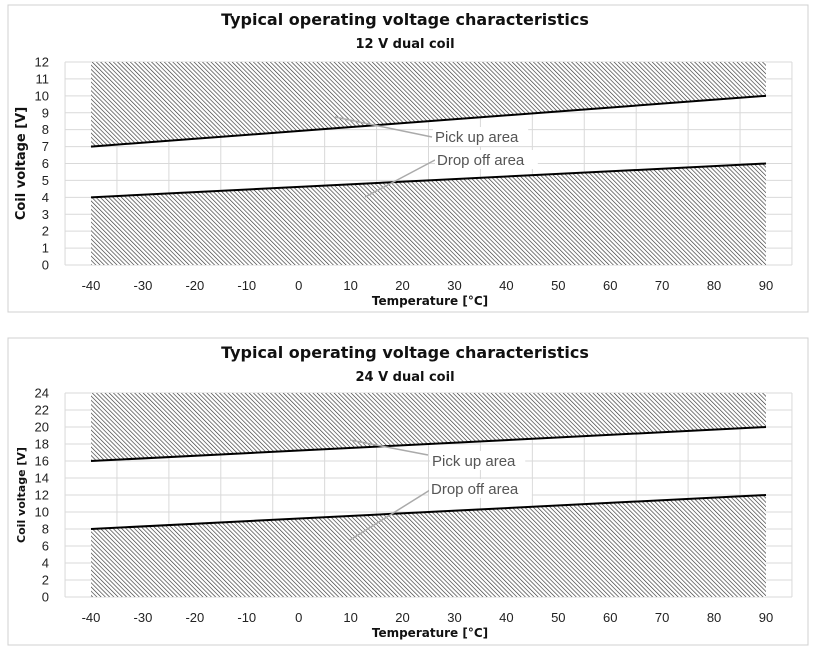 The height and width of the screenshot is (649, 814). What do you see at coordinates (45, 214) in the screenshot?
I see `y-tick-label: 3` at bounding box center [45, 214].